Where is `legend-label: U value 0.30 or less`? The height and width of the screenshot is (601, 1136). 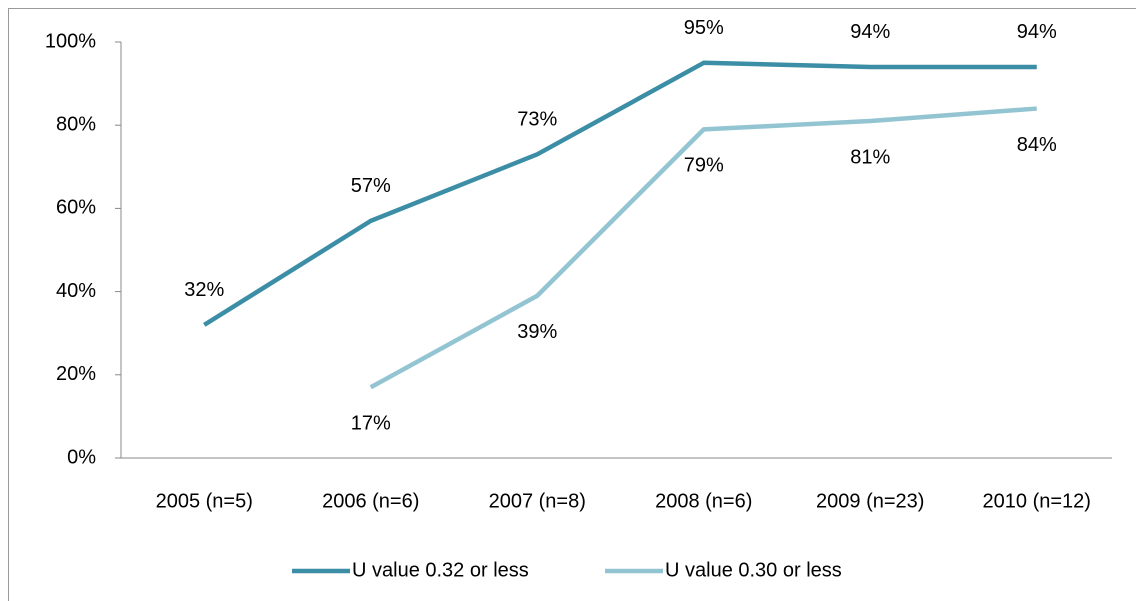 legend-label: U value 0.30 or less is located at coordinates (753, 570).